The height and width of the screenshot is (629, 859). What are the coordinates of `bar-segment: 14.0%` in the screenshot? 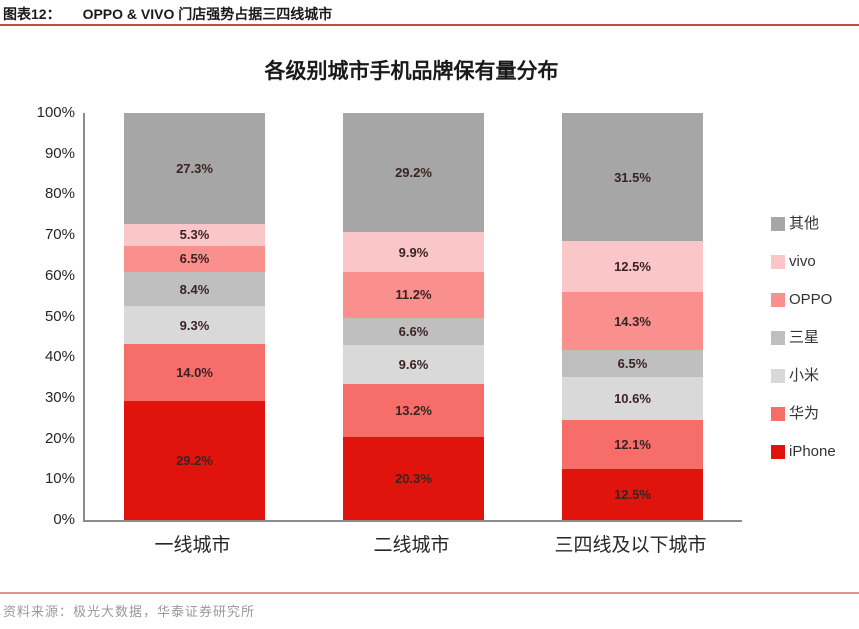 It's located at (194, 373).